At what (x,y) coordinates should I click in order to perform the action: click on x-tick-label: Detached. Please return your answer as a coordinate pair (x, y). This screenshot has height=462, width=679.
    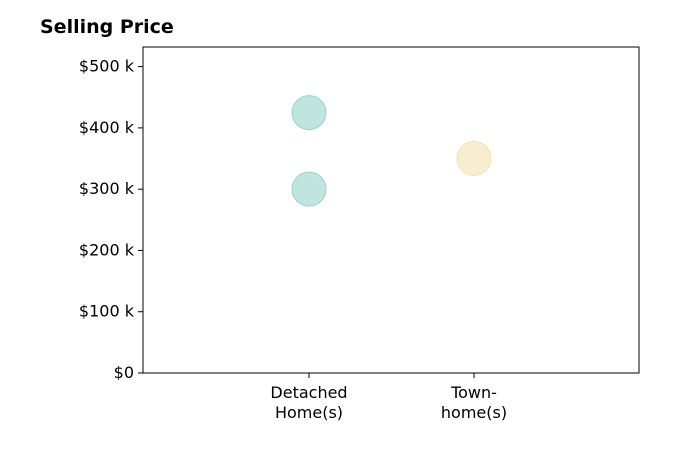
    Looking at the image, I should click on (308, 392).